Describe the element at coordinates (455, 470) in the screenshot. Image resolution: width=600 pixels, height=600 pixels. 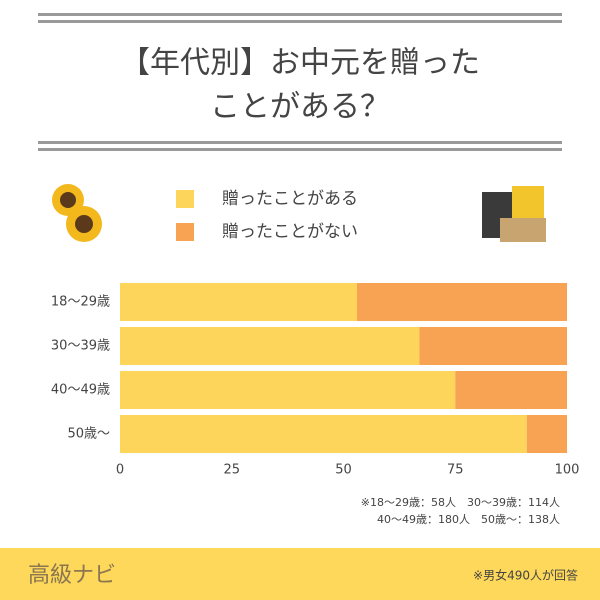
I see `x-tick-label: 75` at that location.